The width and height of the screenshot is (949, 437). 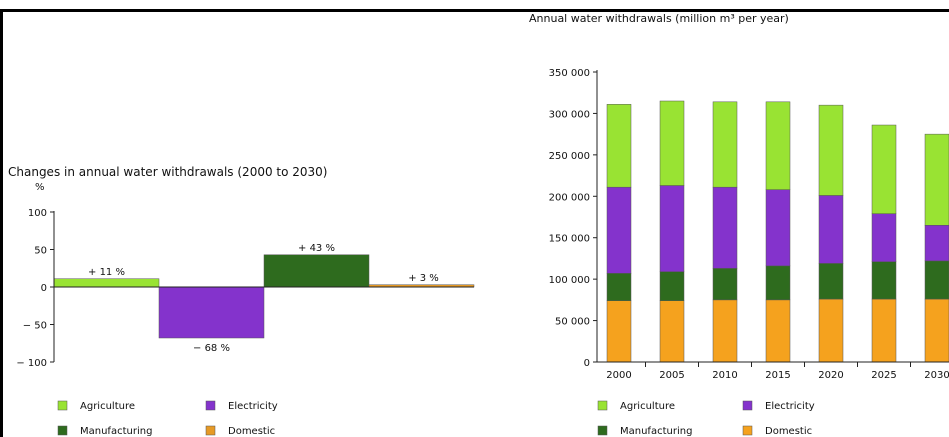 What do you see at coordinates (831, 281) in the screenshot?
I see `right-bar-2020-manufacturing` at bounding box center [831, 281].